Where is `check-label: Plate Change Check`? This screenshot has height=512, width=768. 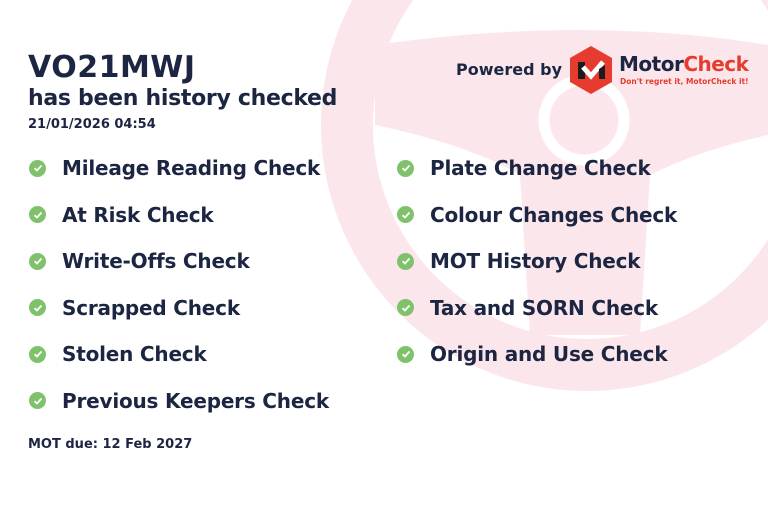 check-label: Plate Change Check is located at coordinates (540, 168).